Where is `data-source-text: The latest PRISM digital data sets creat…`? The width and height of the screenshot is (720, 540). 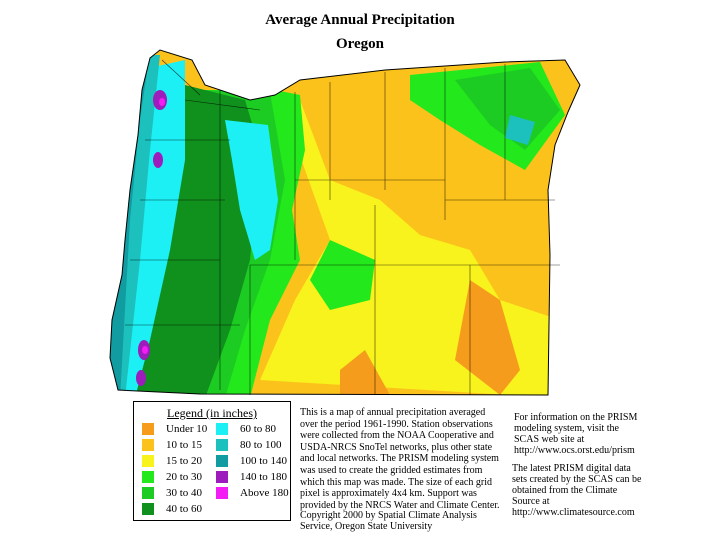 data-source-text: The latest PRISM digital data sets creat… is located at coordinates (577, 490).